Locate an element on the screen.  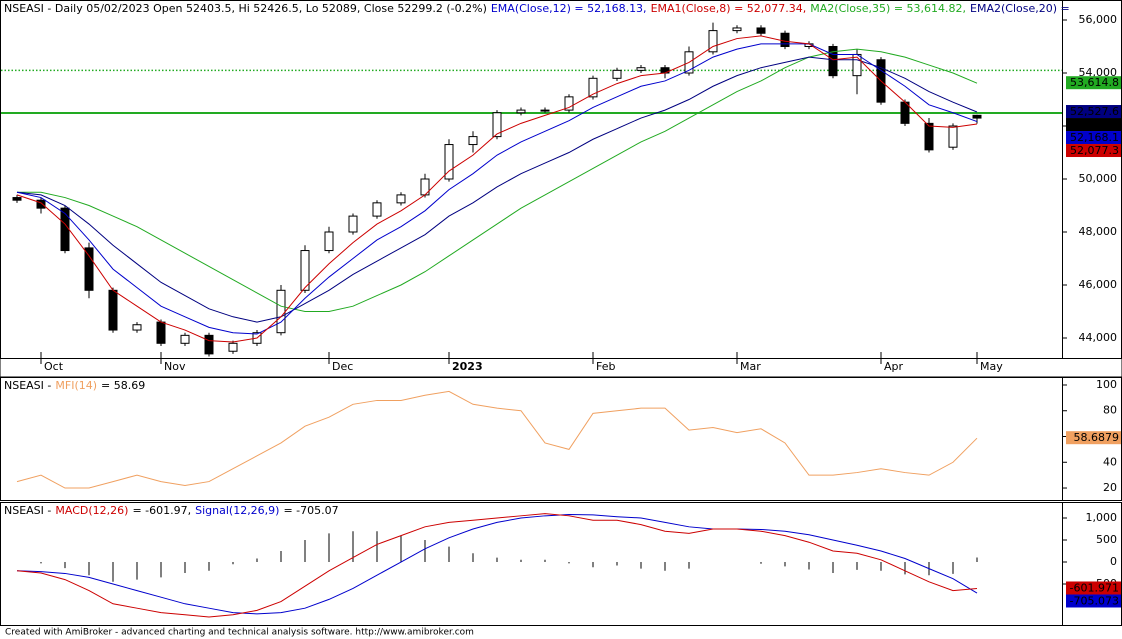
x-tick-label: Mar is located at coordinates (750, 366).